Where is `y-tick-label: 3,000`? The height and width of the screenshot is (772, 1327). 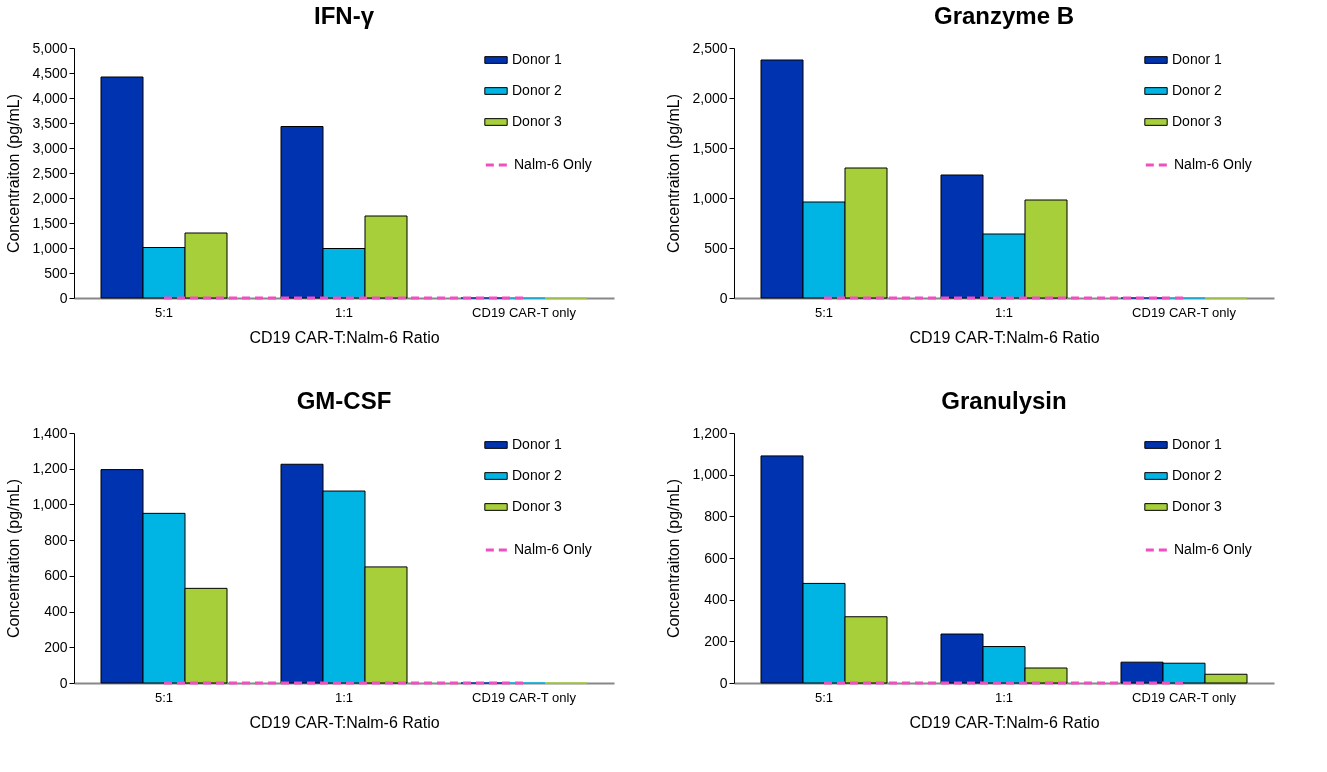 y-tick-label: 3,000 is located at coordinates (50, 147).